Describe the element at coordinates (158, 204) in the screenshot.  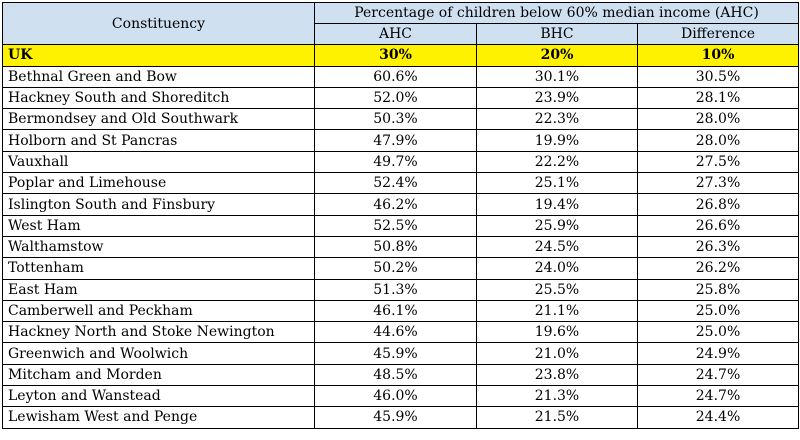
I see `constituency-cell: Islington South and Finsbury` at that location.